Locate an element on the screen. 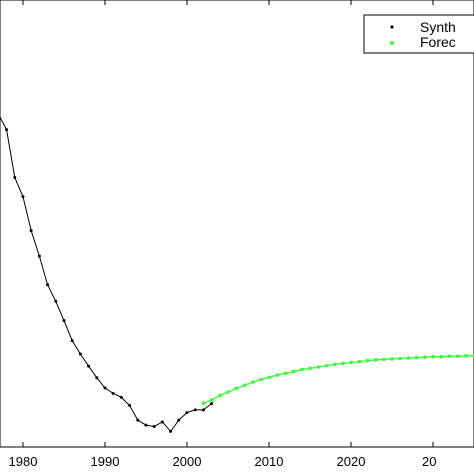  legend-marker-forec is located at coordinates (392, 43).